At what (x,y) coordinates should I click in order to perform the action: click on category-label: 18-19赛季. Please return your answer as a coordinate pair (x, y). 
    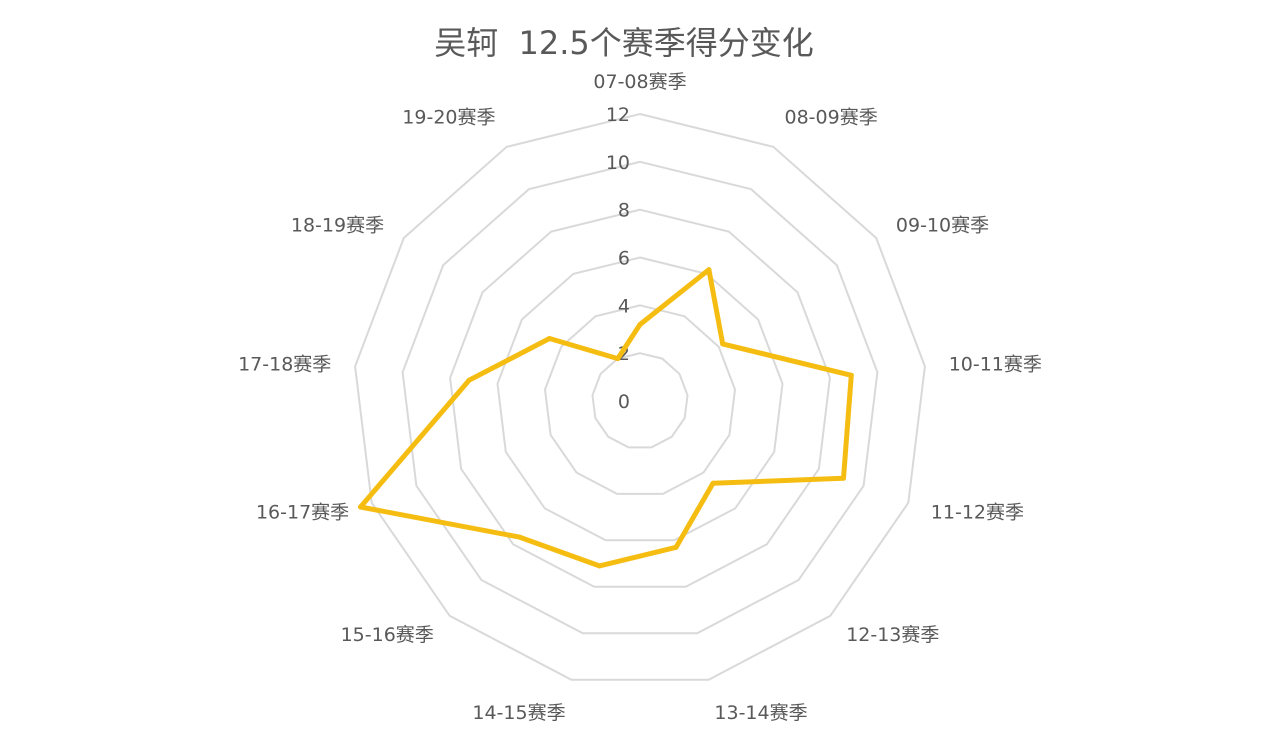
    Looking at the image, I should click on (337, 225).